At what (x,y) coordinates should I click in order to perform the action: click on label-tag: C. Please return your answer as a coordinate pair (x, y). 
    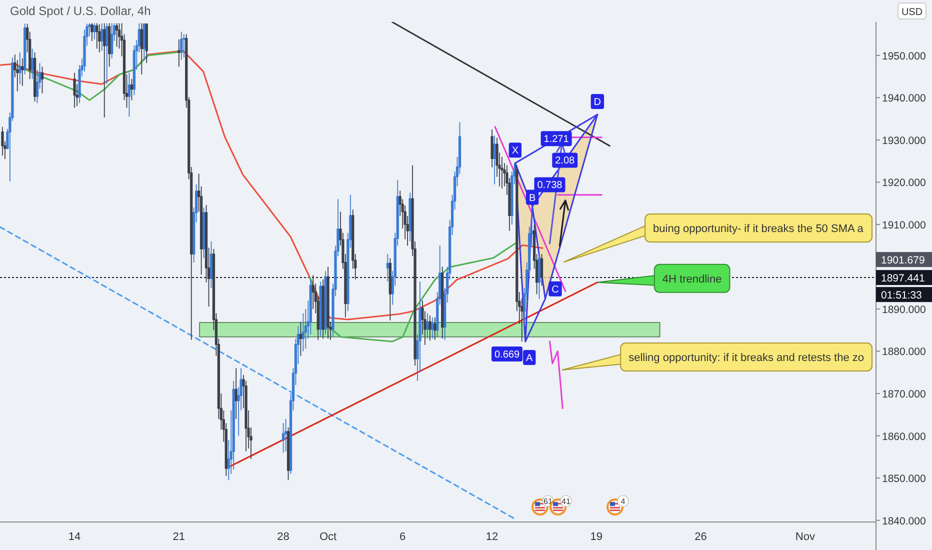
    Looking at the image, I should click on (555, 288).